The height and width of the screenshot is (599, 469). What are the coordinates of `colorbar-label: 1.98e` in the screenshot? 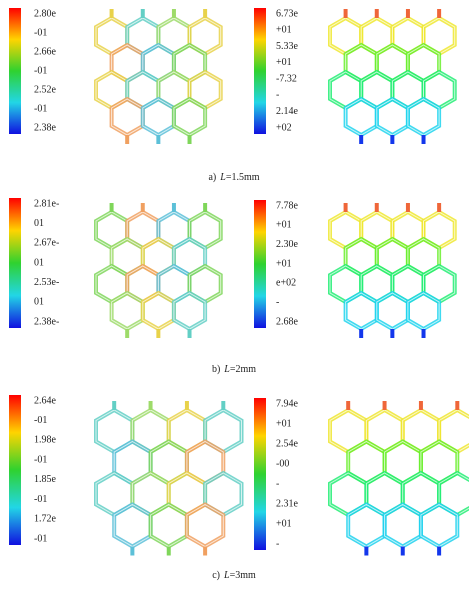 It's located at (45, 440).